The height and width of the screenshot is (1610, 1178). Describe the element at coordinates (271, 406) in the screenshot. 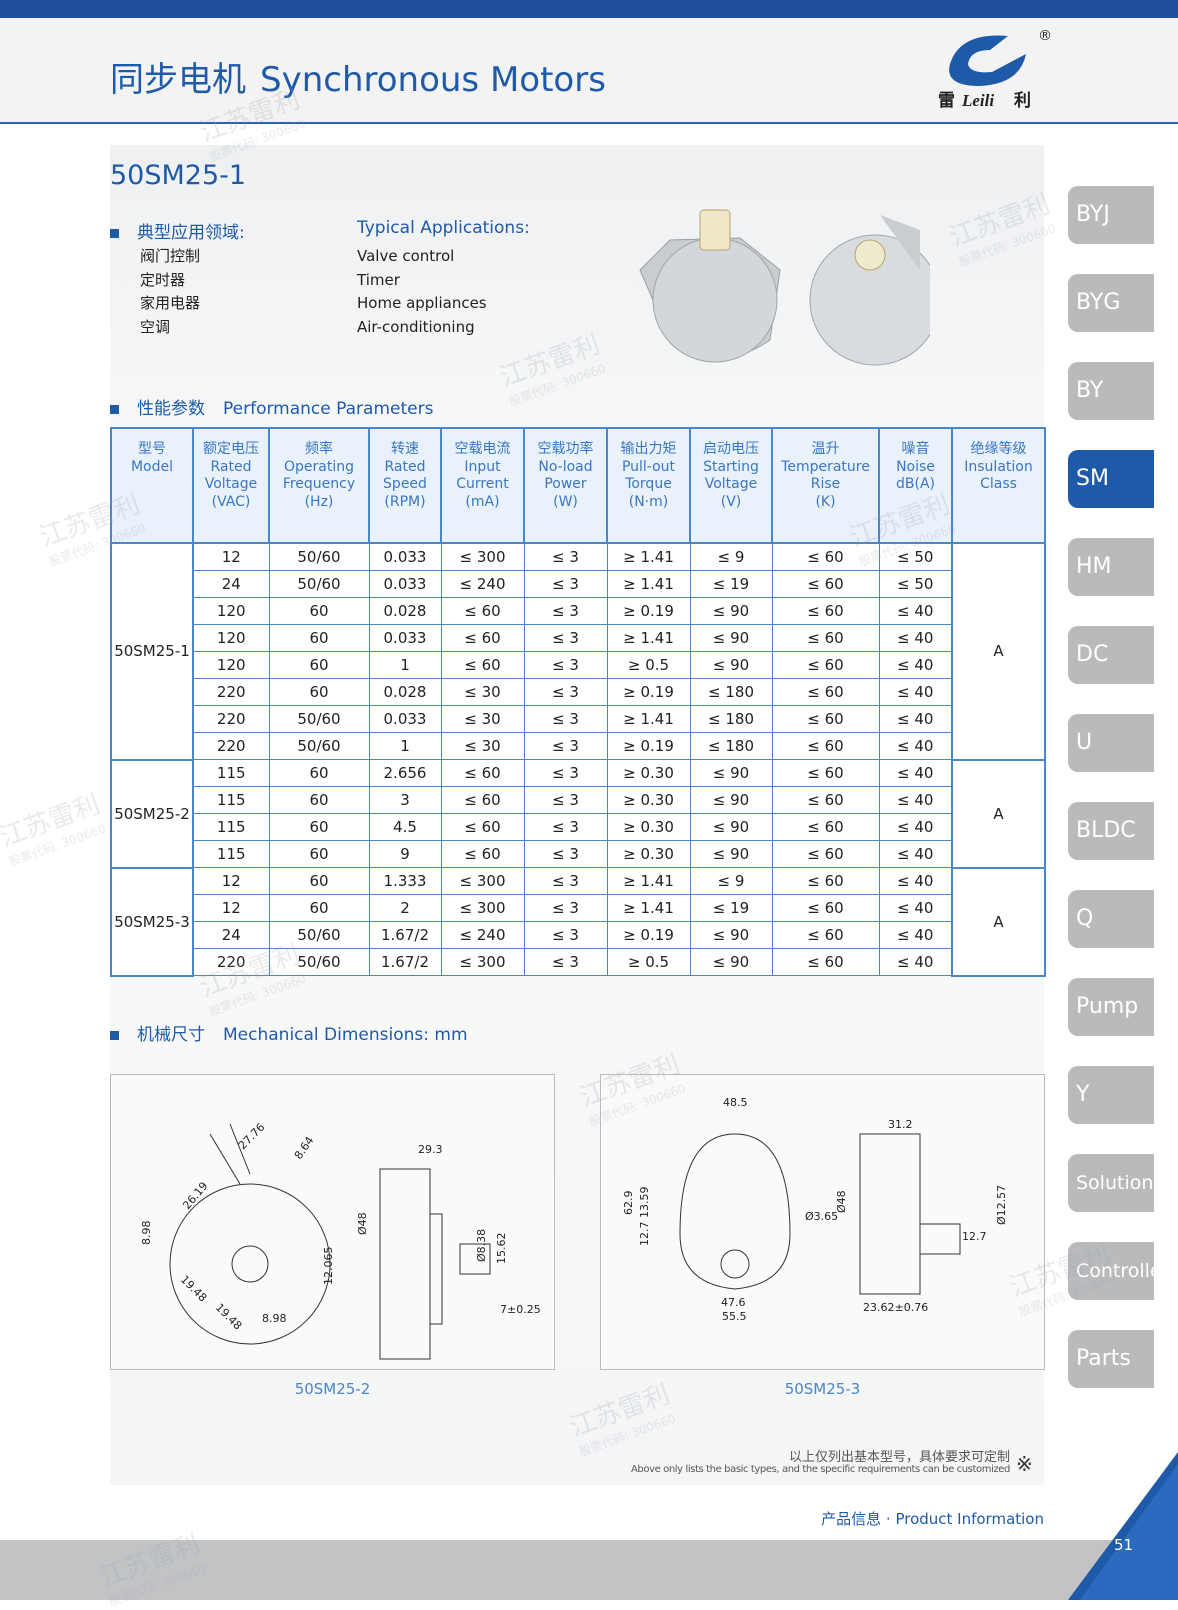

I see `performance-heading: 性能参数 Performance Parameters` at that location.